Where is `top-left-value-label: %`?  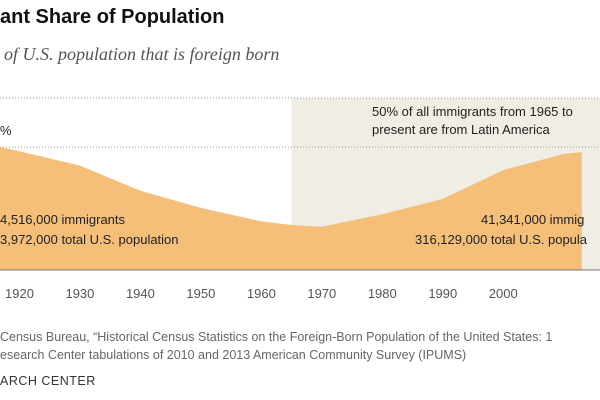
top-left-value-label: % is located at coordinates (6, 130).